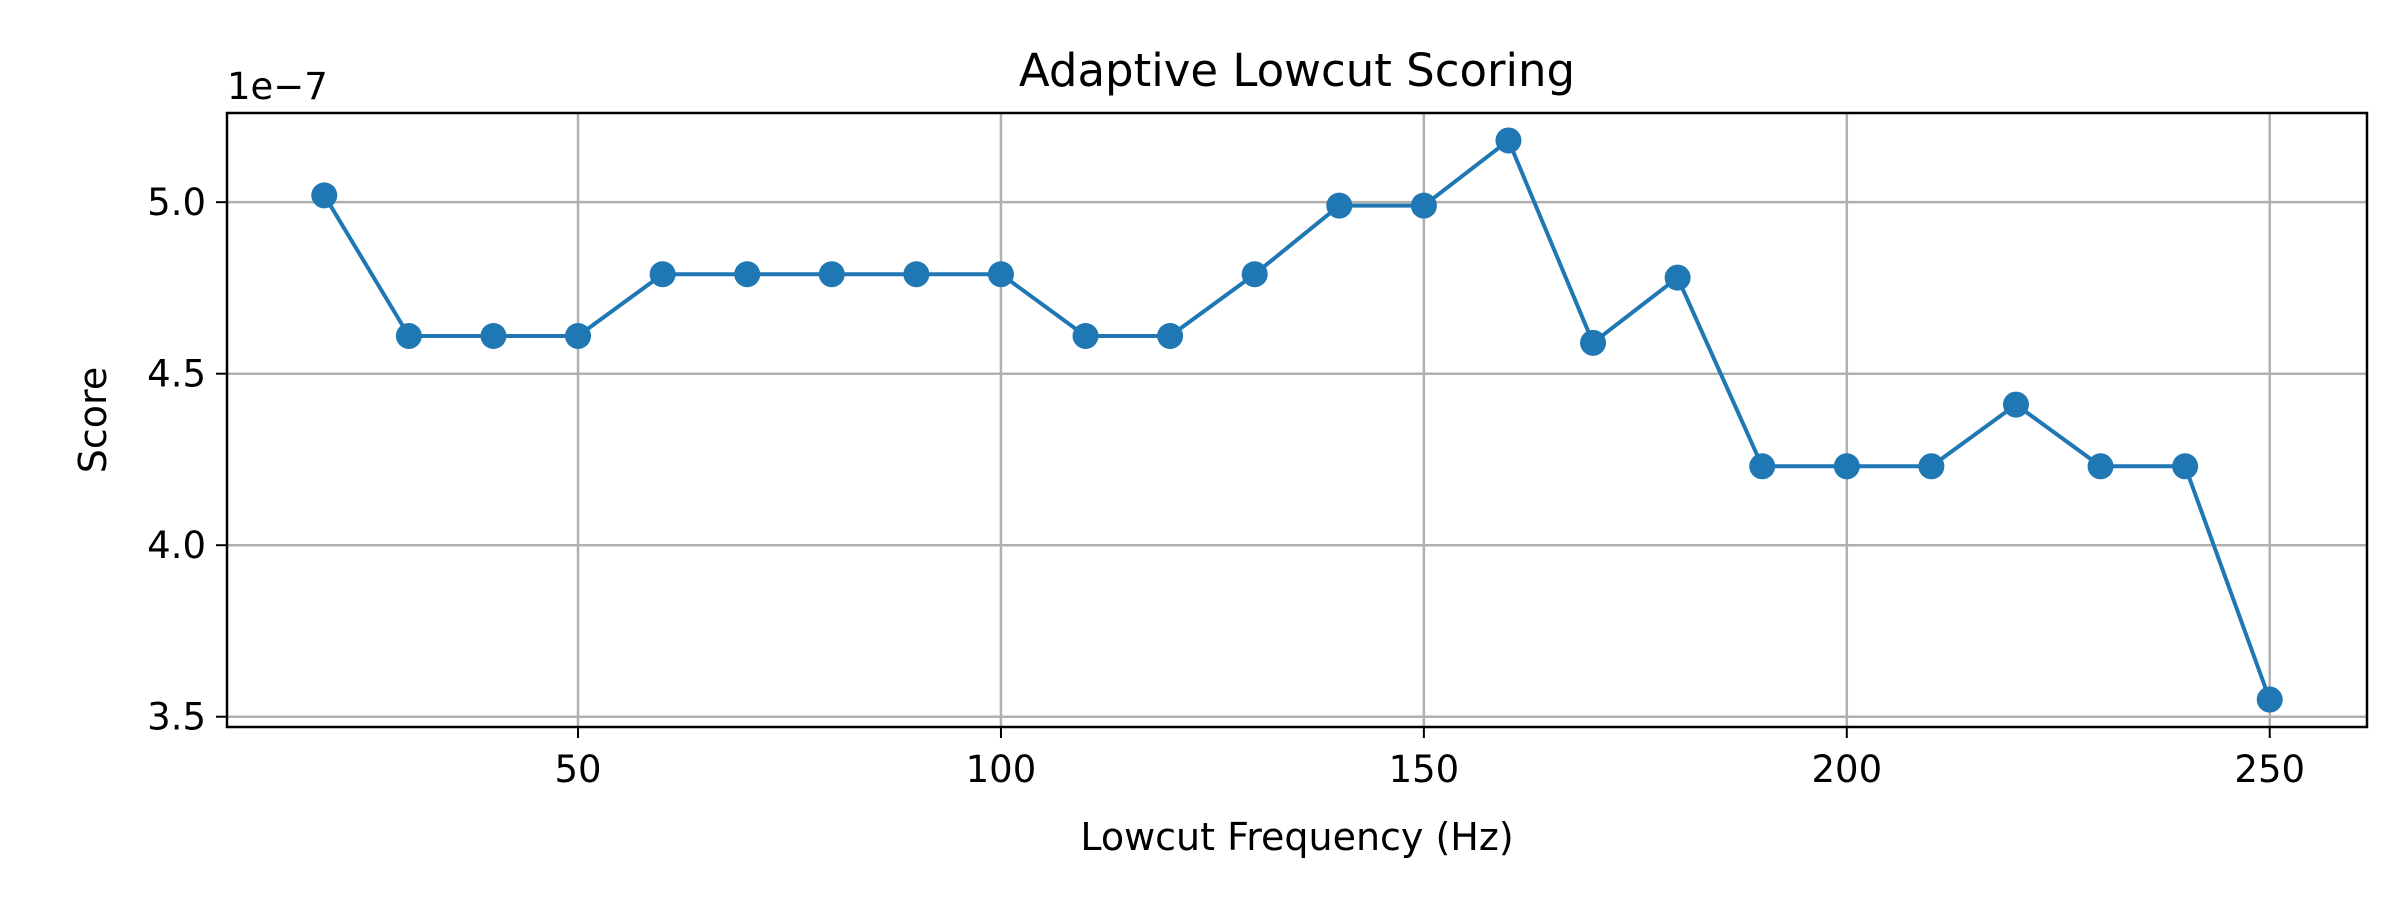  I want to click on y-axis-offset-label: 1e−7, so click(277, 86).